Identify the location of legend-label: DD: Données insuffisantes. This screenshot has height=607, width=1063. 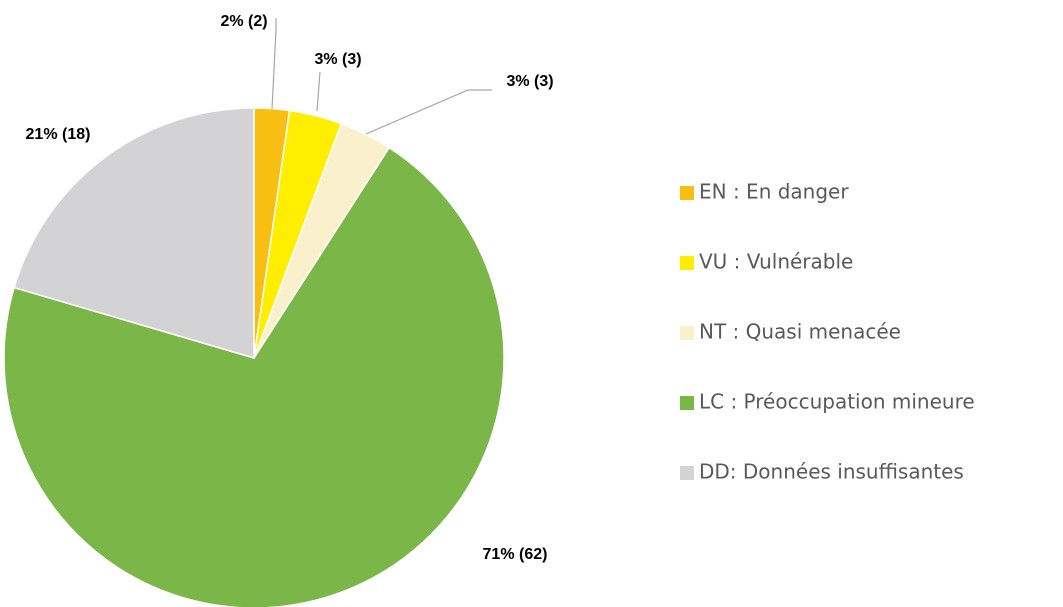
(831, 472).